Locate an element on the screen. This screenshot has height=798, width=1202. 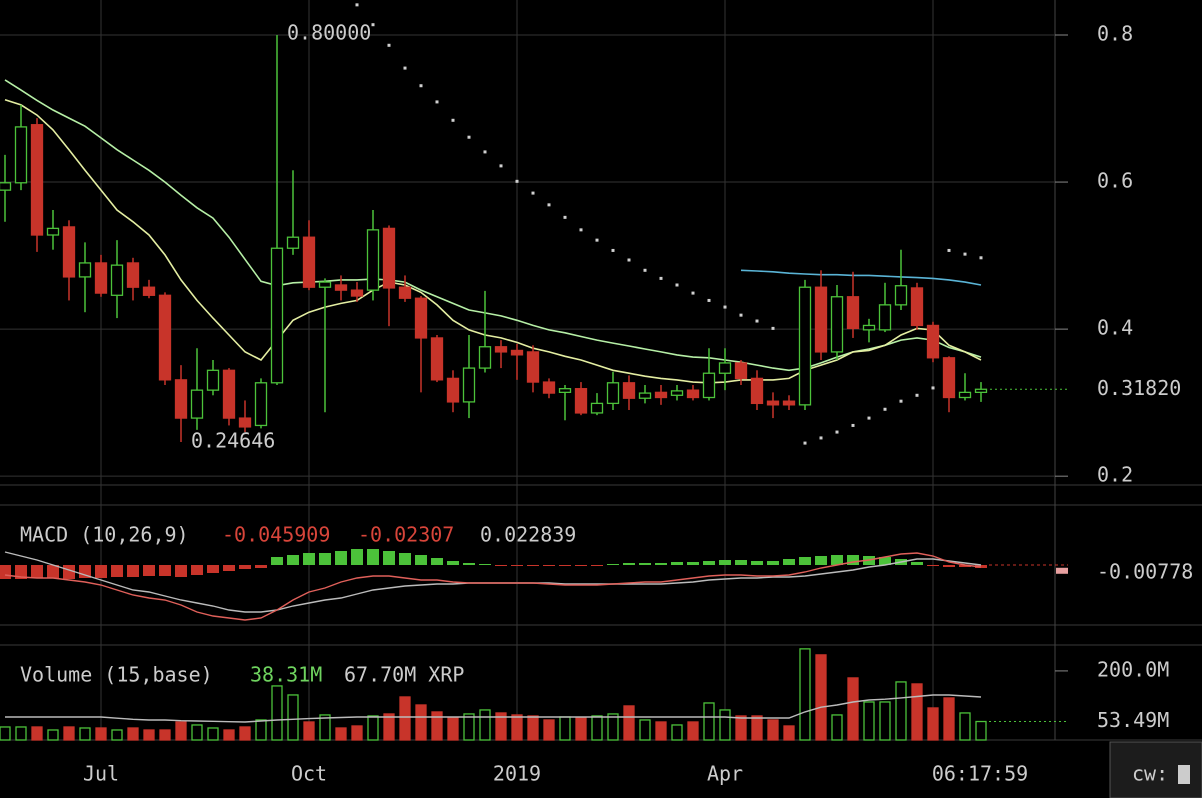
y-tick-label: 0.4 is located at coordinates (1115, 328).